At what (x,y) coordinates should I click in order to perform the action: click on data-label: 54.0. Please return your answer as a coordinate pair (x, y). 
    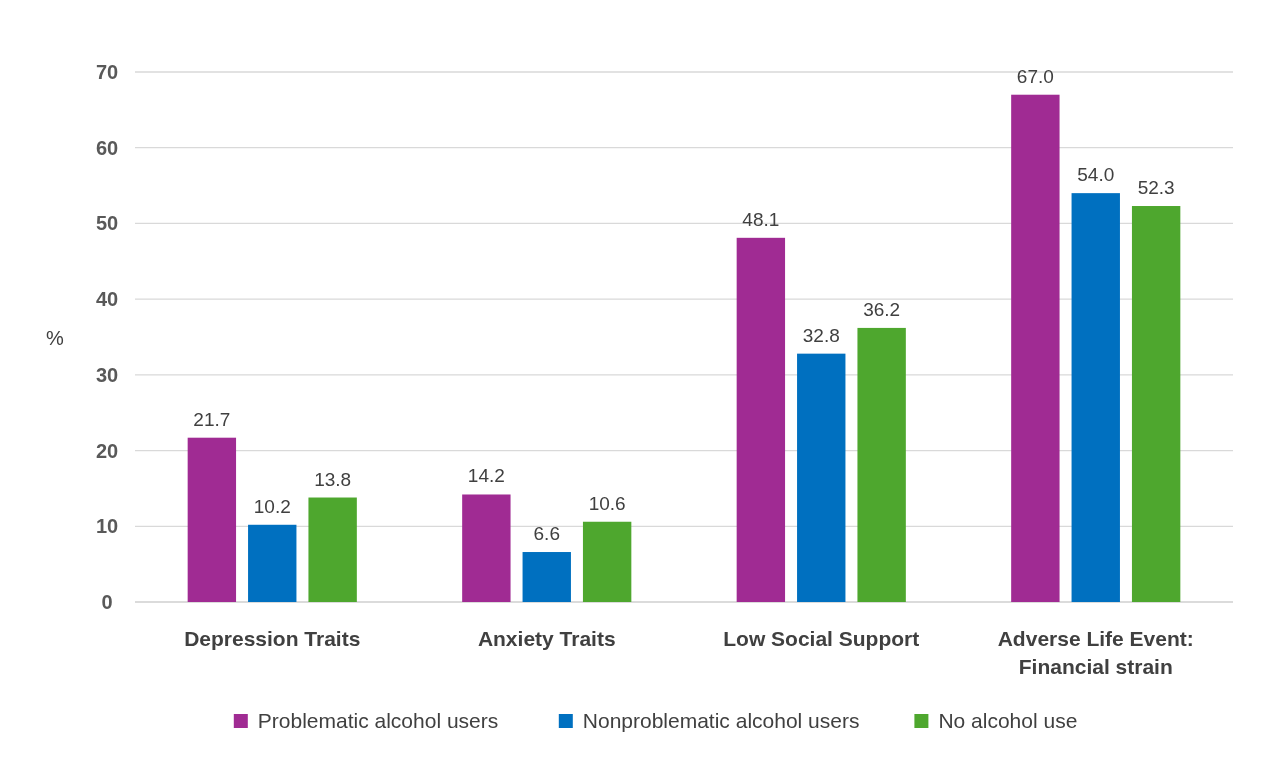
    Looking at the image, I should click on (1096, 175).